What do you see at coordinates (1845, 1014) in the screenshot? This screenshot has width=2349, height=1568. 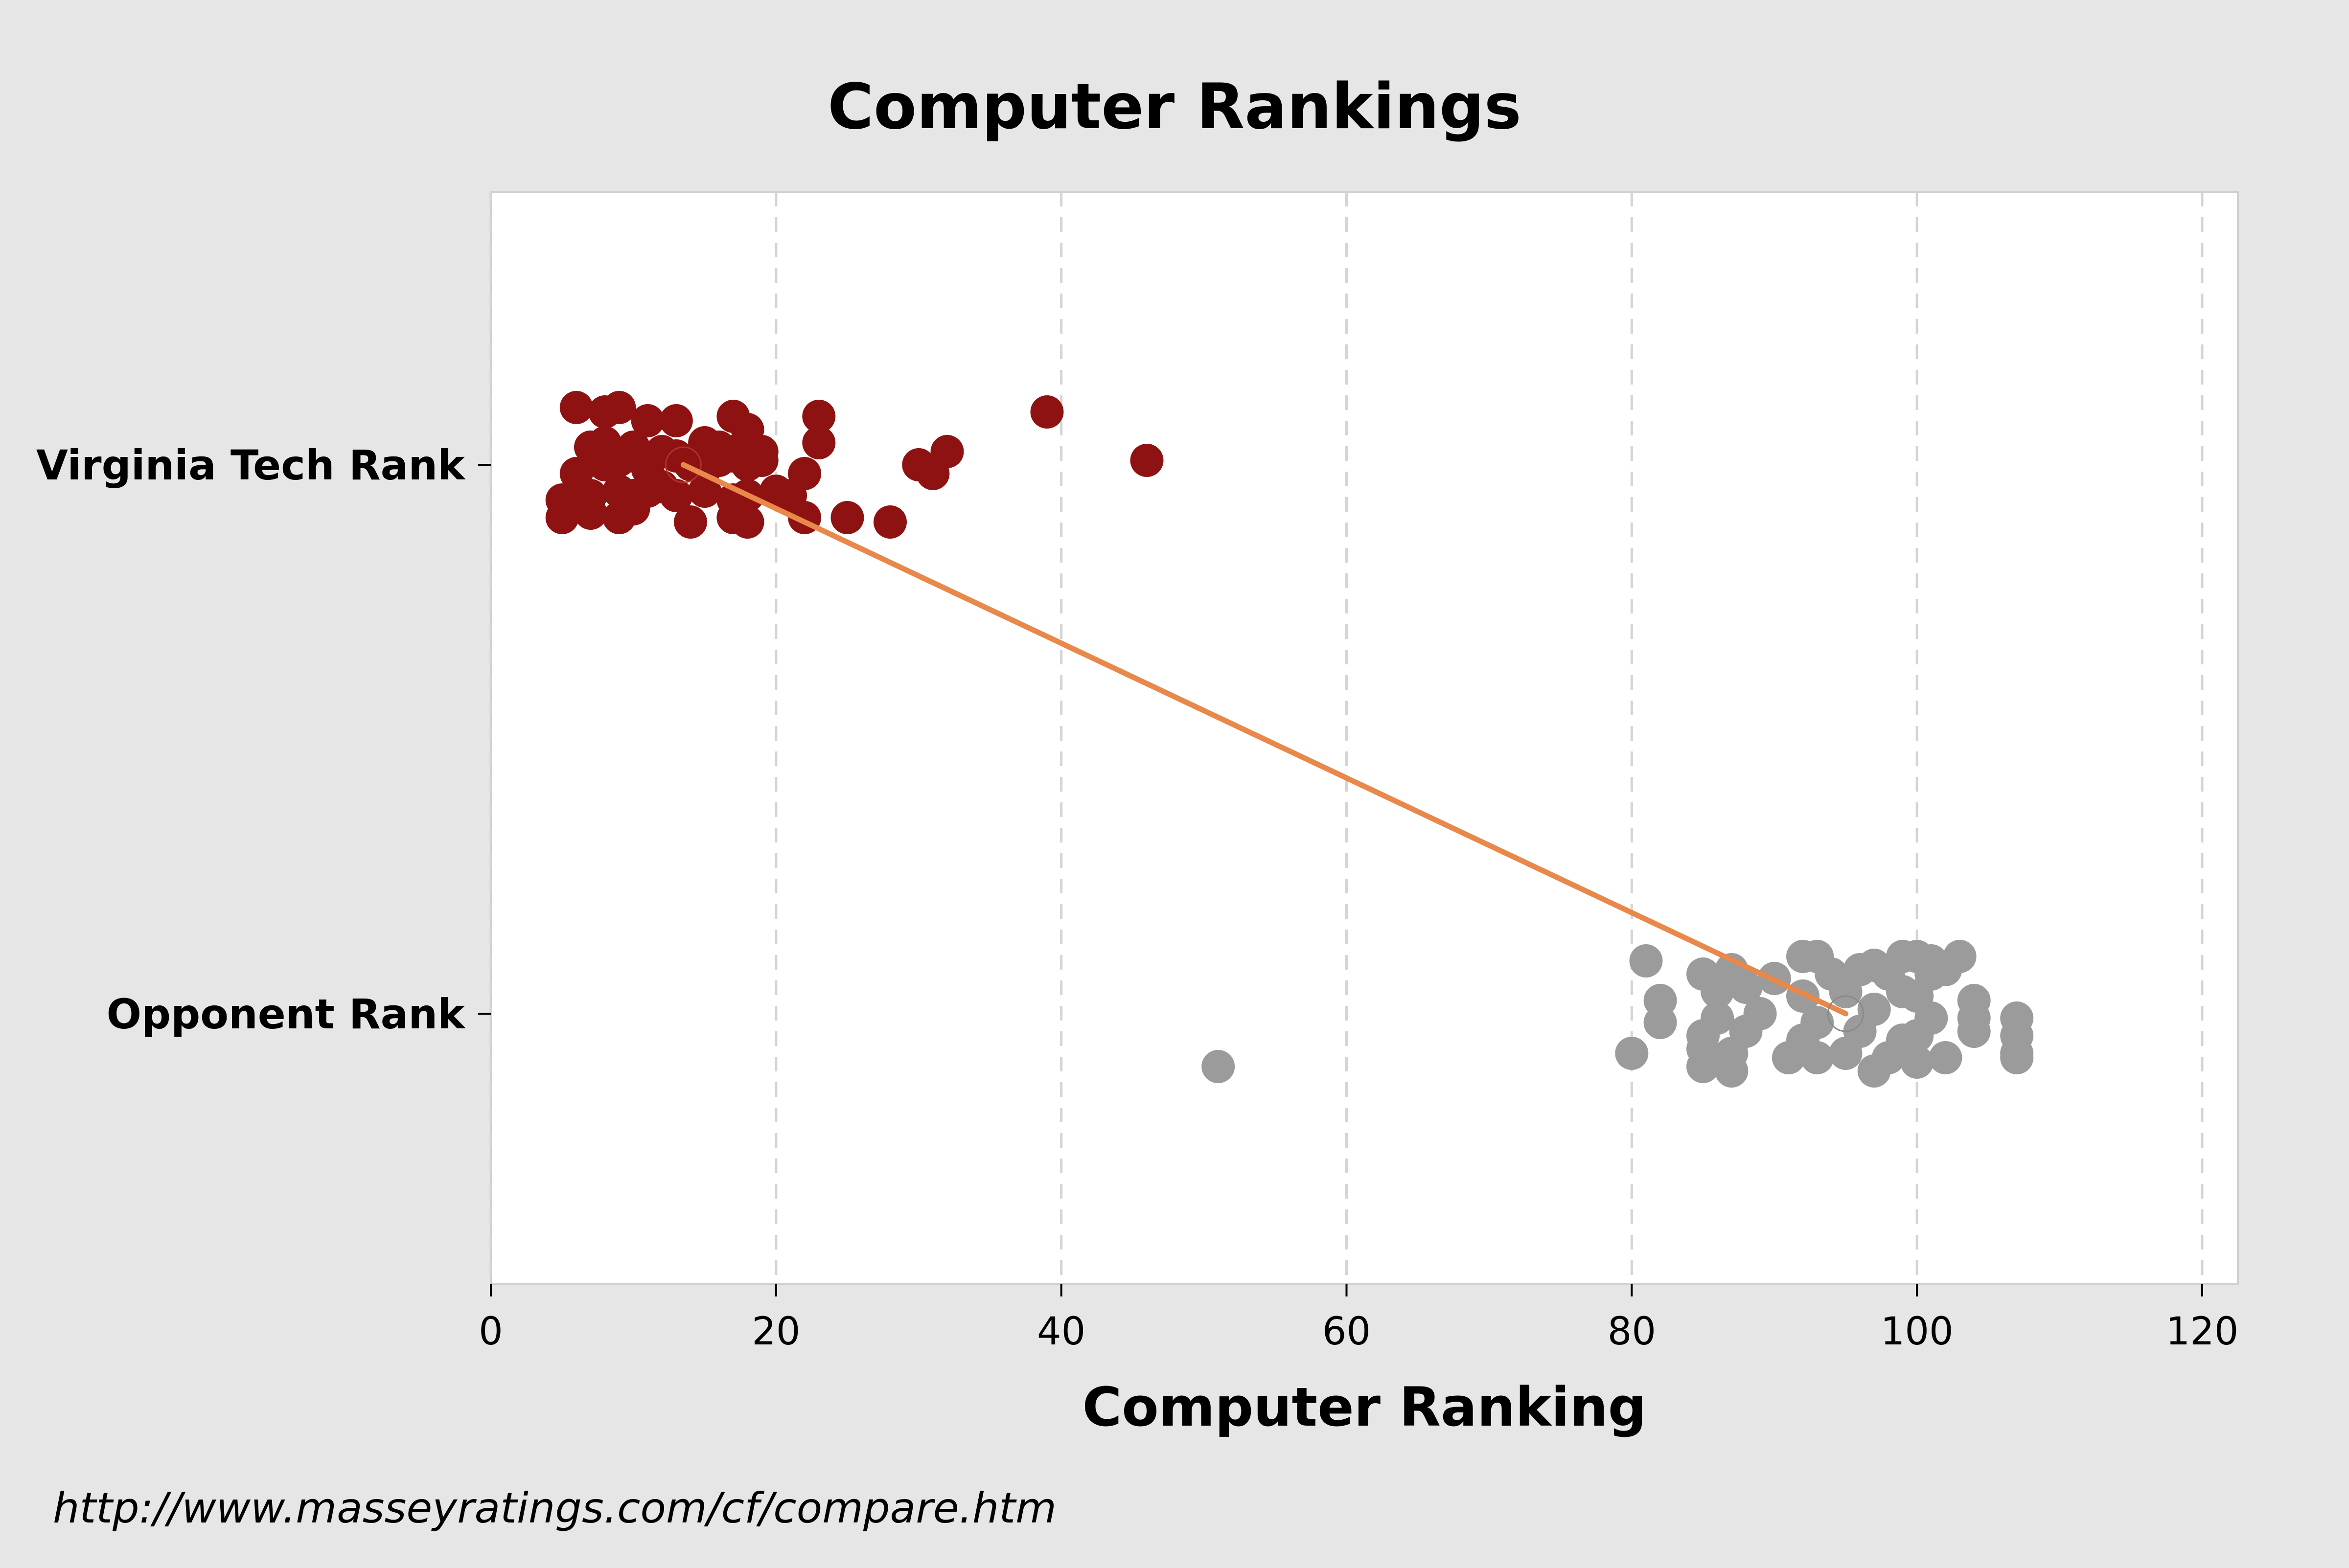 I see `mean-marker-opponent` at bounding box center [1845, 1014].